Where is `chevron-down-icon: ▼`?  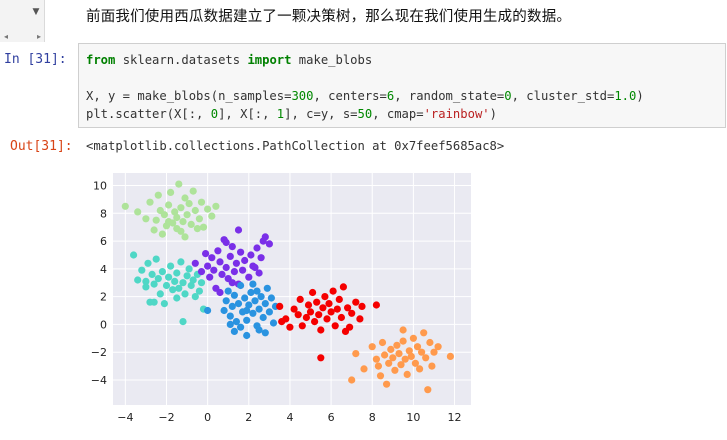 chevron-down-icon: ▼ is located at coordinates (36, 12).